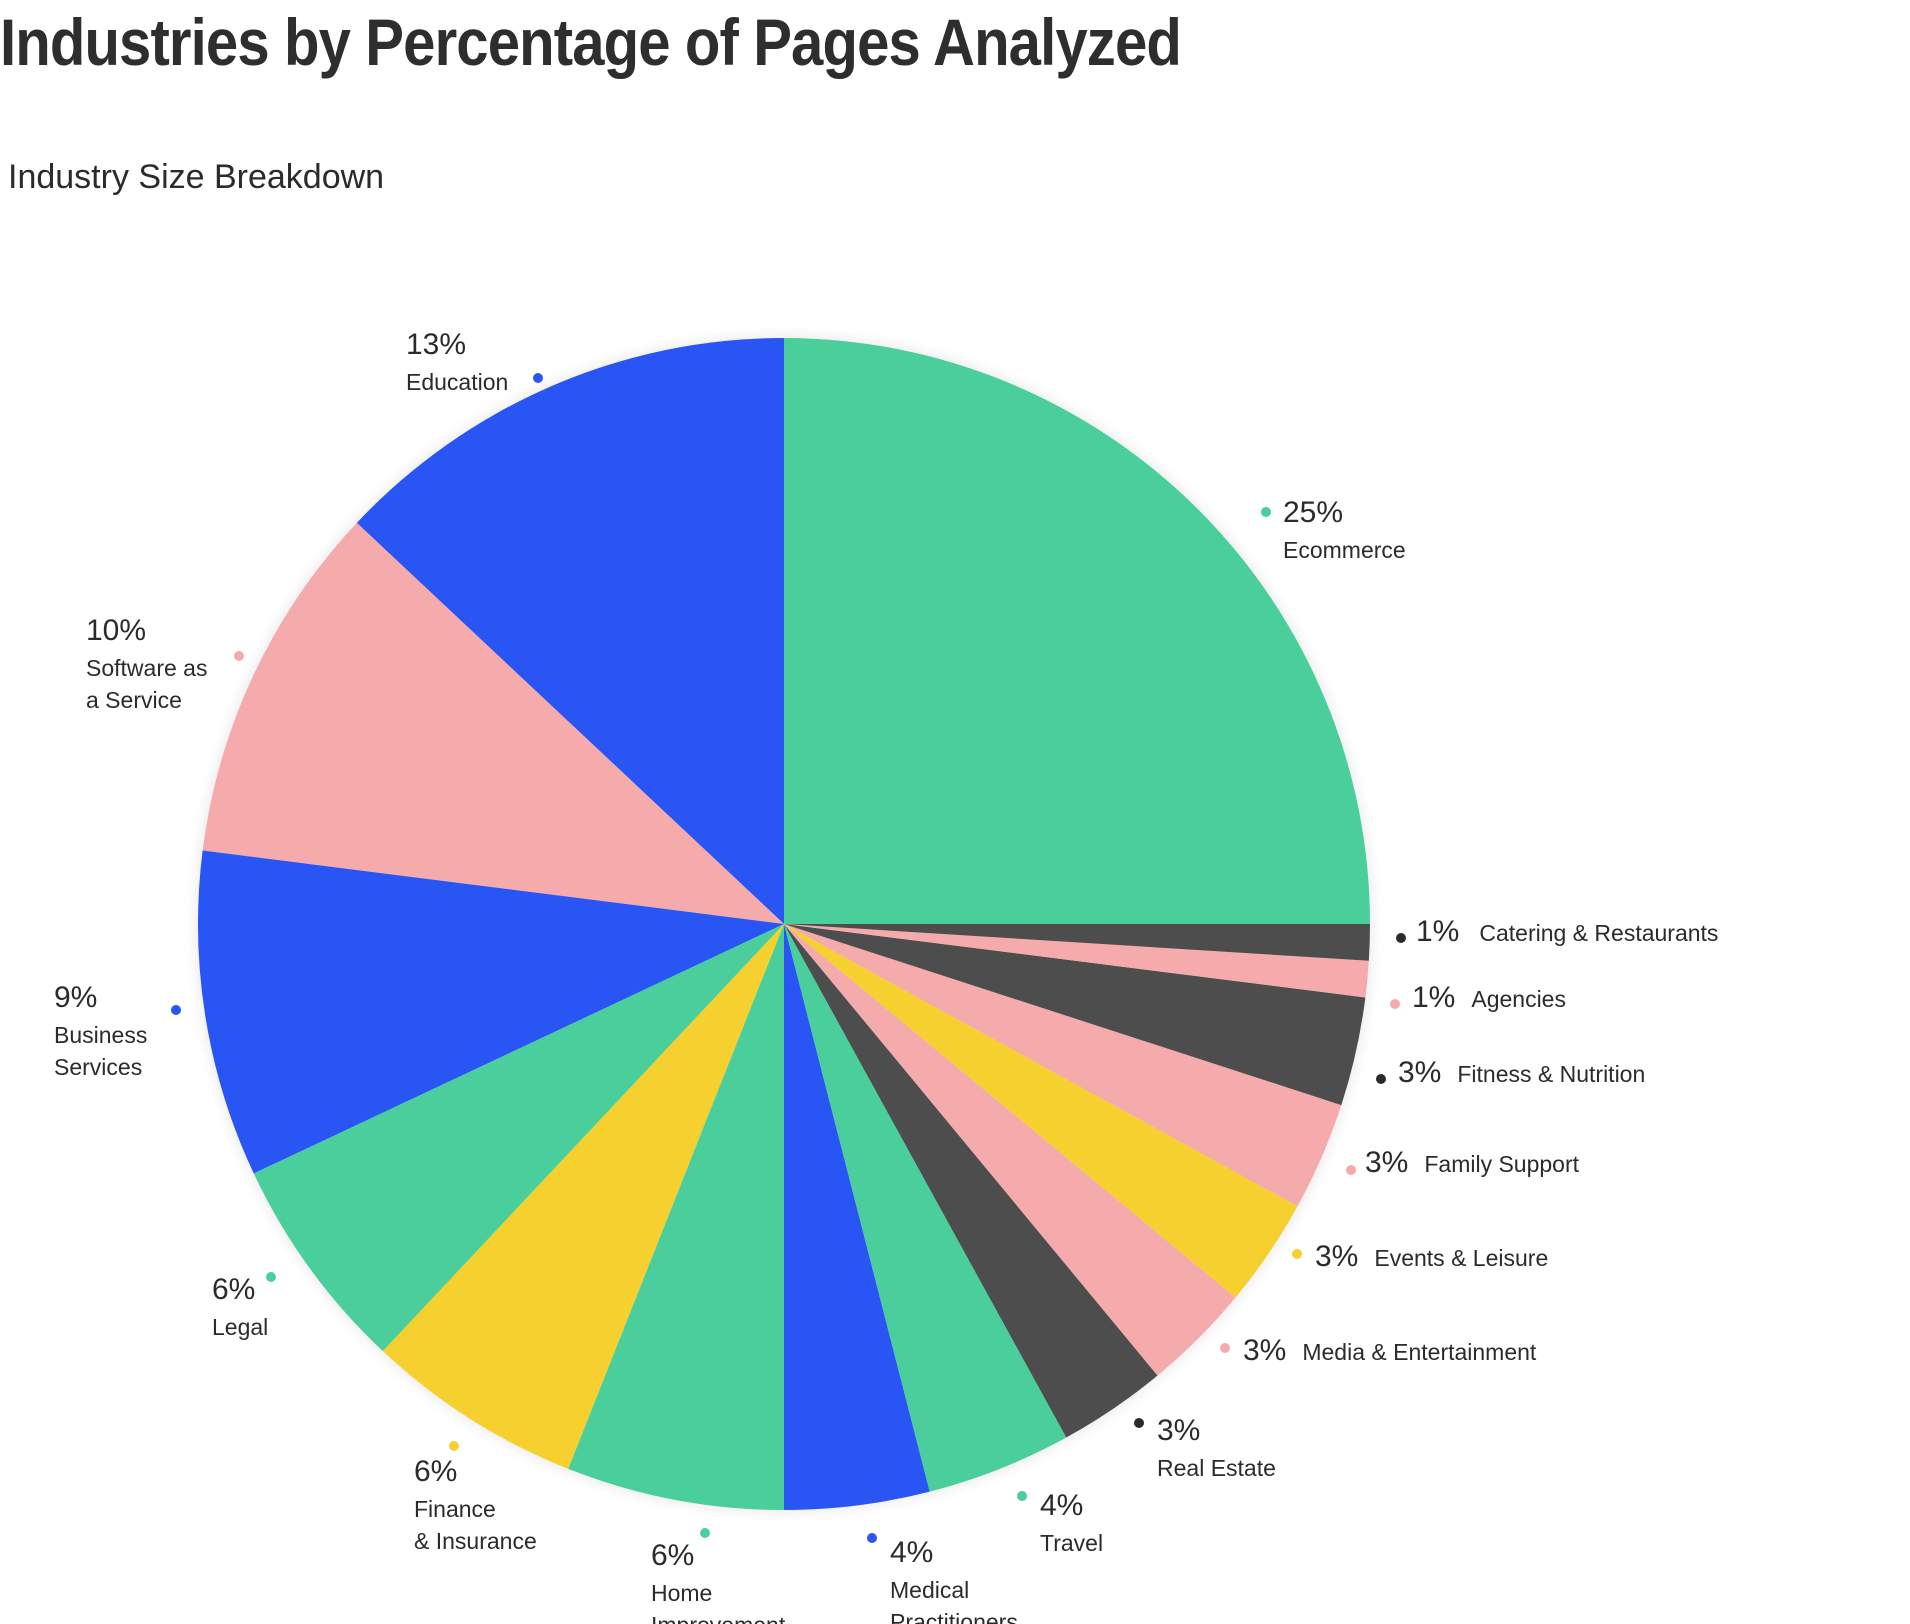  Describe the element at coordinates (271, 1277) in the screenshot. I see `label-dot-legal` at that location.